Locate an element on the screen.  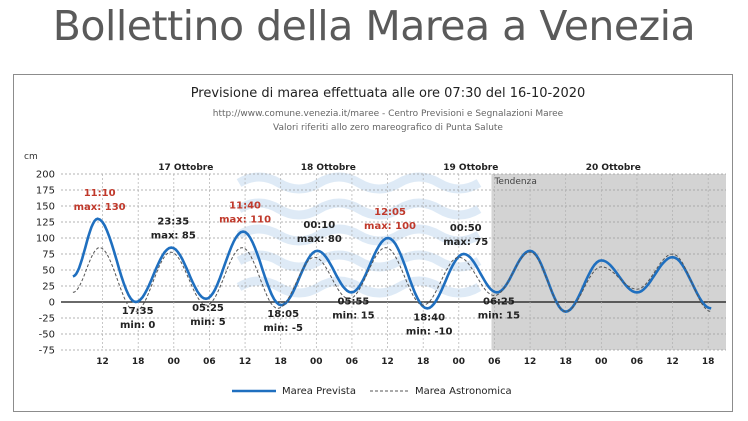
series-line-marea-astronomica is located at coordinates (392, 280).